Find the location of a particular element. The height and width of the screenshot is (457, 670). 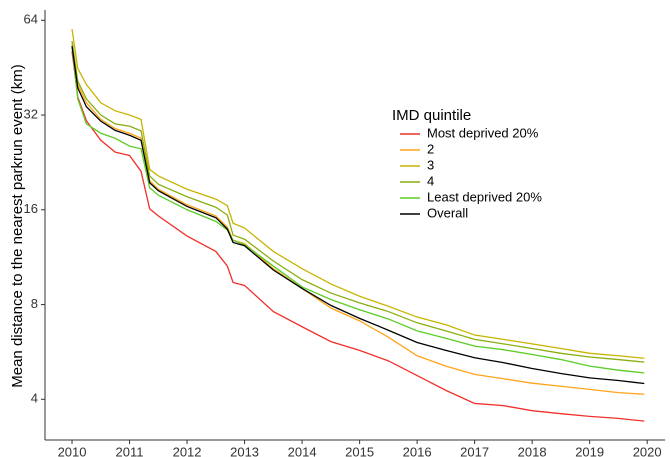

y-tick-label: 16 is located at coordinates (31, 208).